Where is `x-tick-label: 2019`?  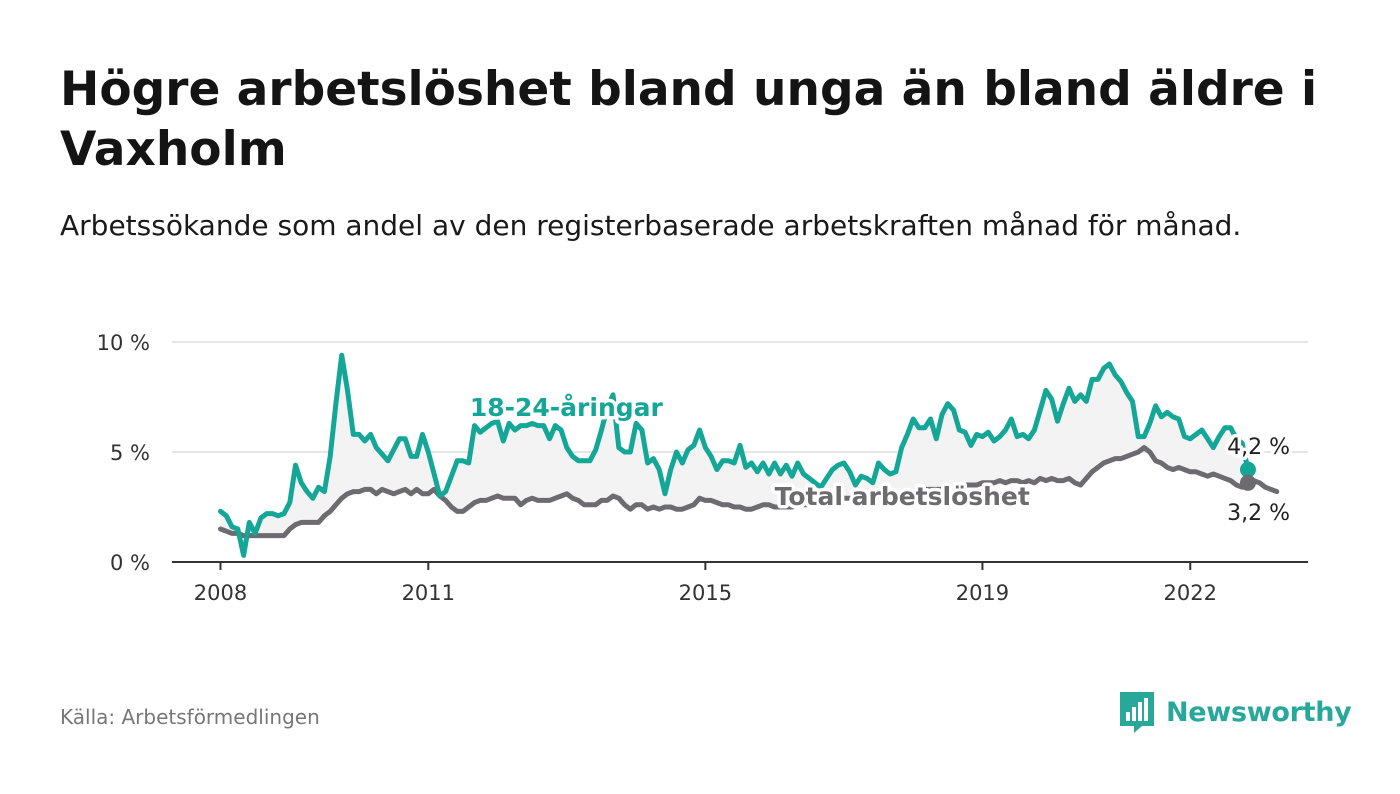 x-tick-label: 2019 is located at coordinates (982, 593).